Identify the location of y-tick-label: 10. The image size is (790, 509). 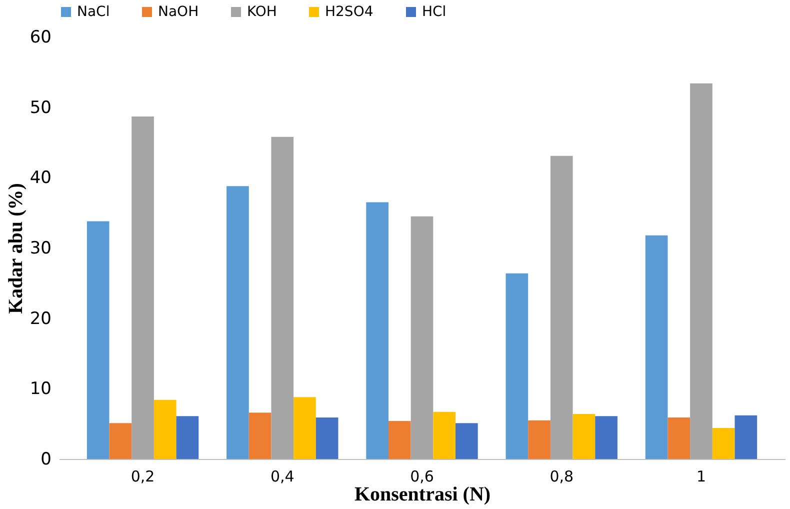
(41, 389).